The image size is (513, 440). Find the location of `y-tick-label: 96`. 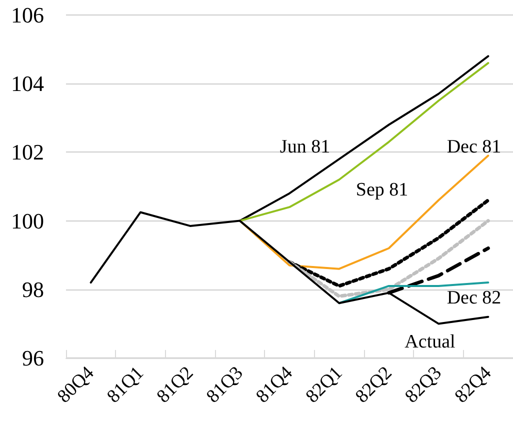

y-tick-label: 96 is located at coordinates (33, 358).